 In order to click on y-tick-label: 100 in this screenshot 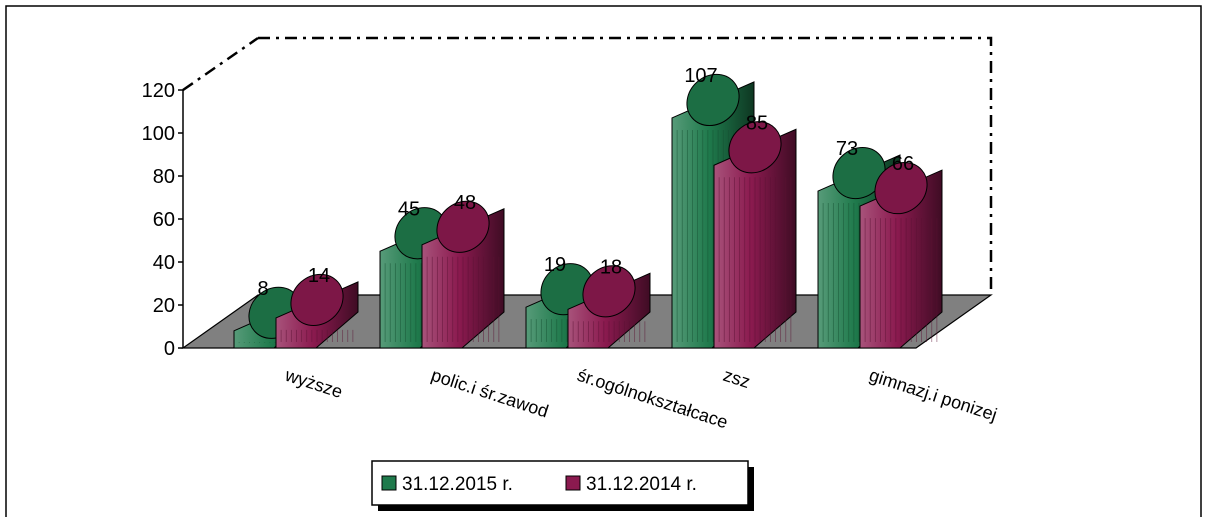, I will do `click(158, 134)`.